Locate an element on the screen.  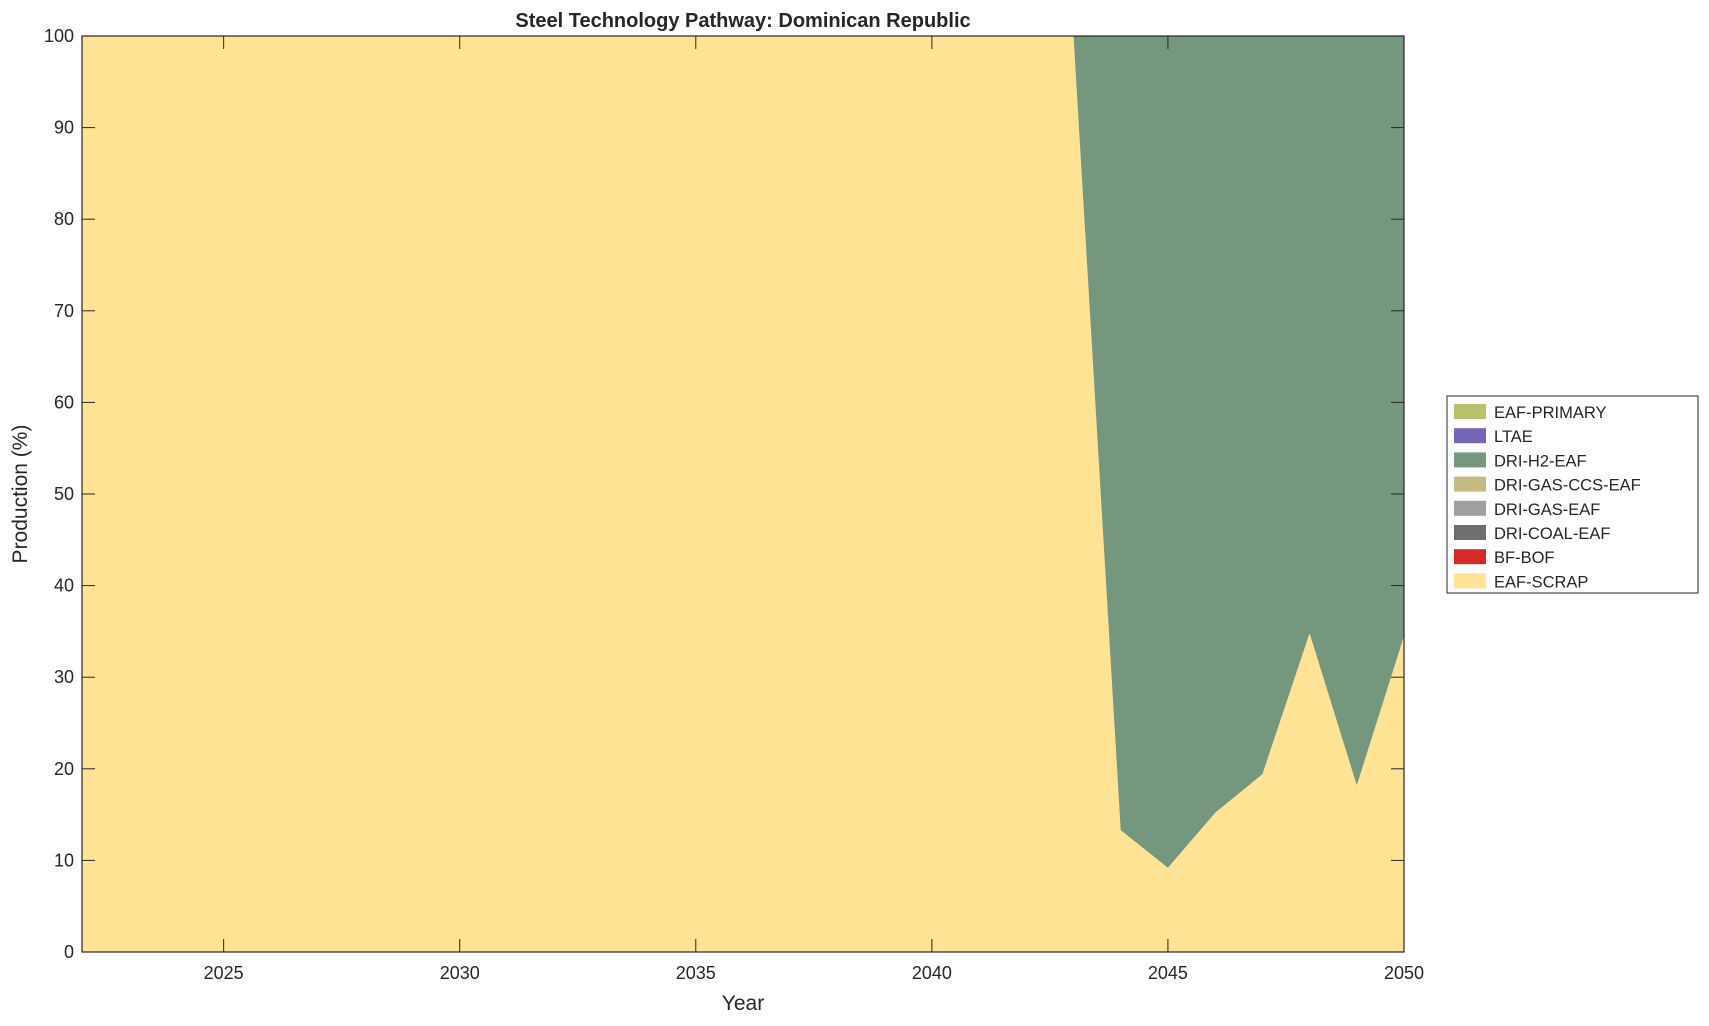
y-tick-label: 30 is located at coordinates (64, 677).